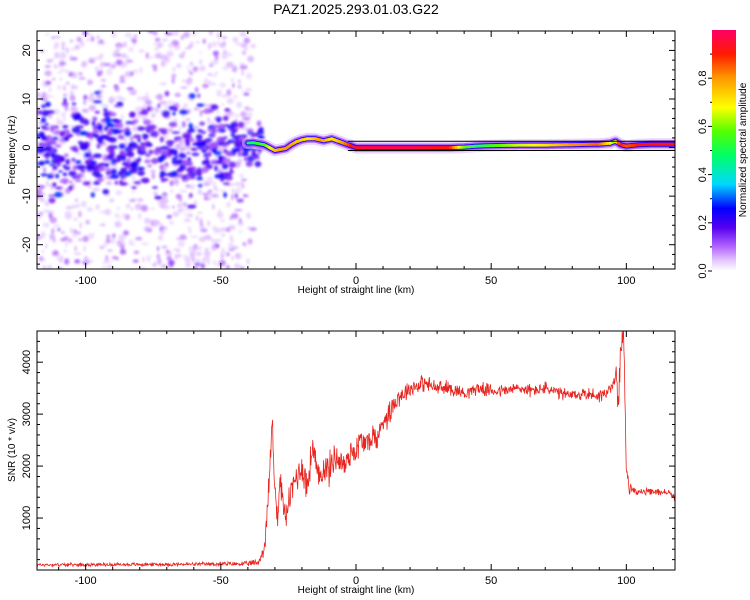  Describe the element at coordinates (27, 148) in the screenshot. I see `spectrogram-y-tick-label: 0` at that location.